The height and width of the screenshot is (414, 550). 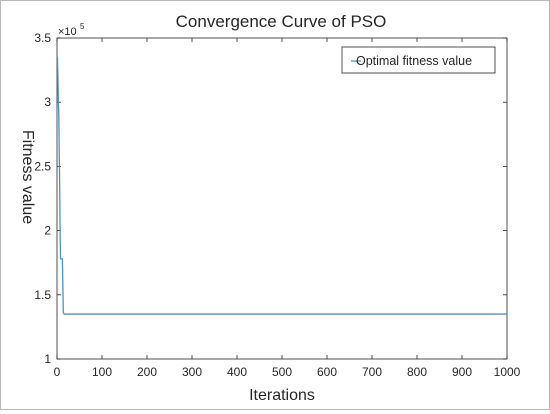 I want to click on x-tick-label: 200, so click(x=147, y=372).